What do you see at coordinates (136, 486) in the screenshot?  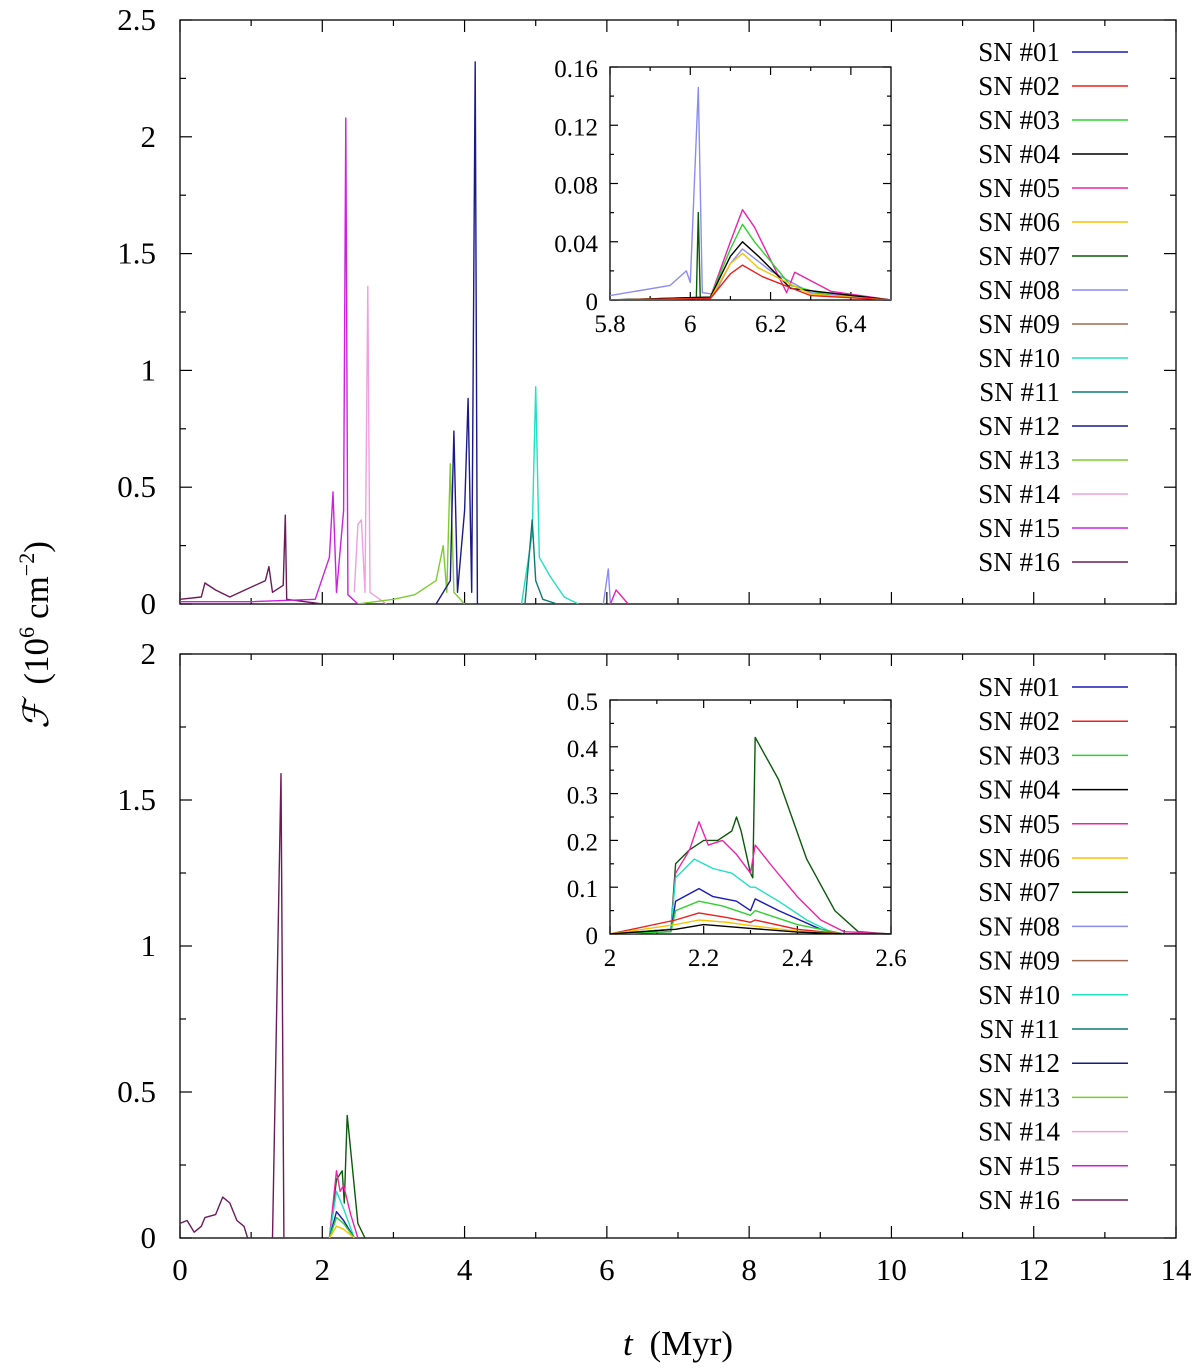 I see `top-ytick-label: 0.5` at bounding box center [136, 486].